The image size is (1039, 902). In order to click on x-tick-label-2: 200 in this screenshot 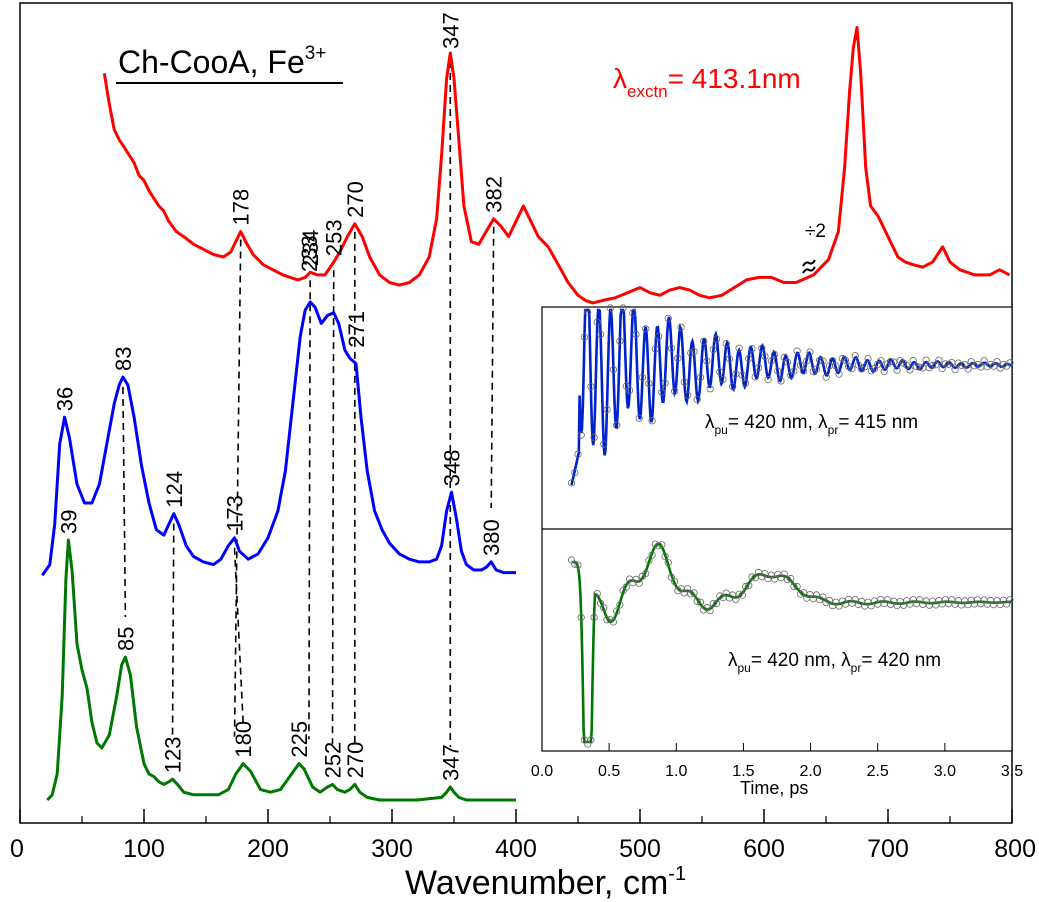, I will do `click(268, 849)`.